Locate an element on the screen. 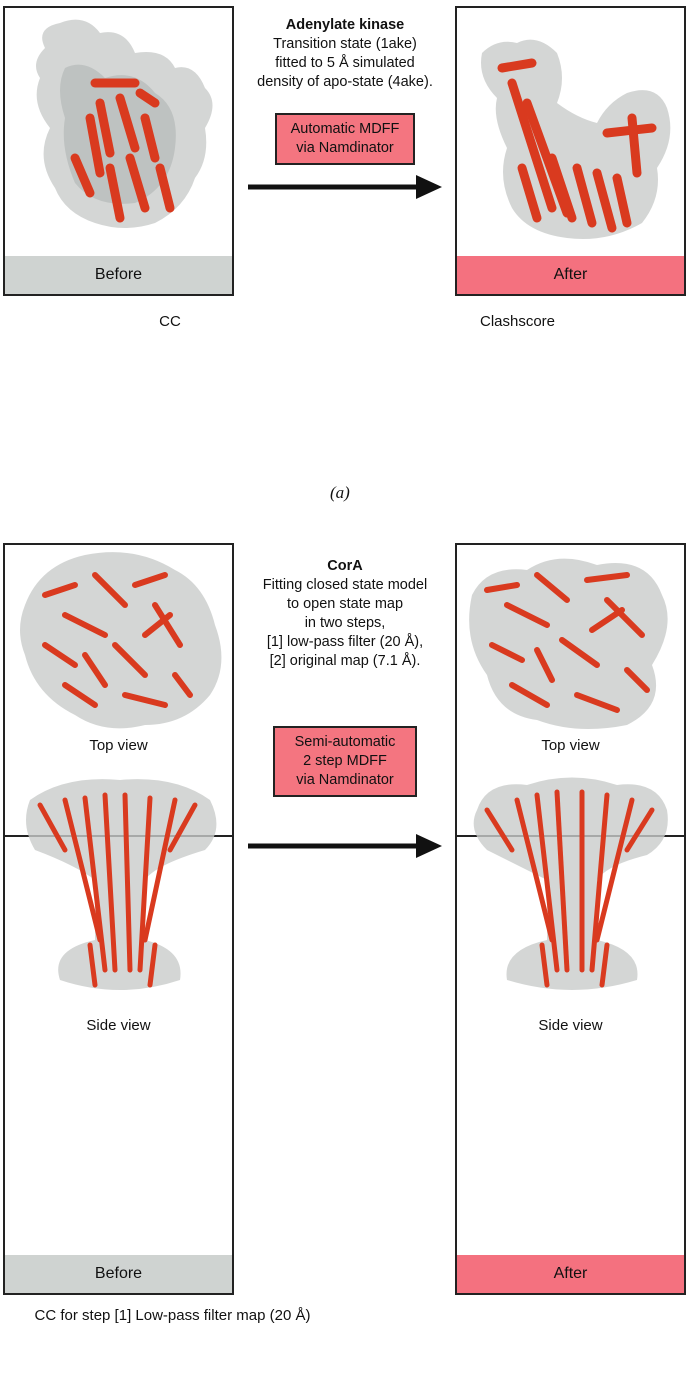 Image resolution: width=692 pixels, height=1379 pixels. after-label-b: After is located at coordinates (570, 1274).